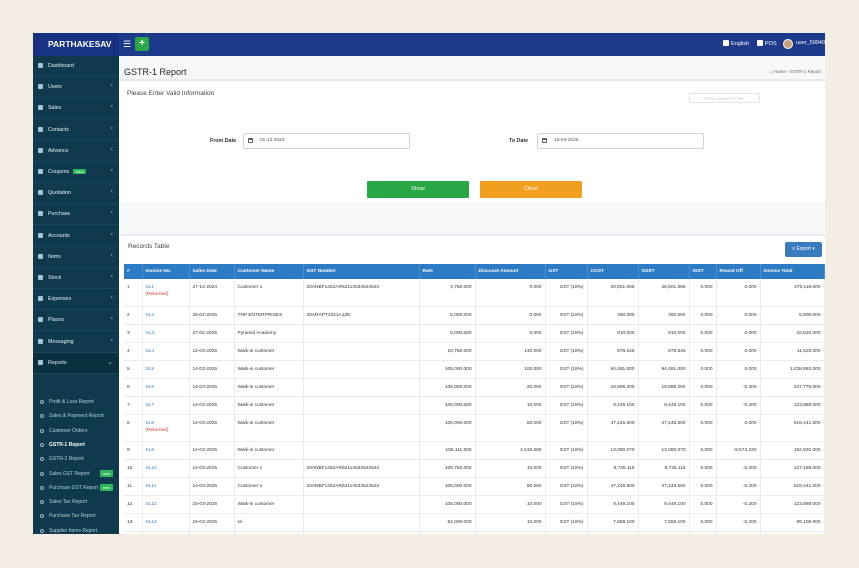 The height and width of the screenshot is (568, 859). What do you see at coordinates (76, 88) in the screenshot?
I see `sidebar-item-users: Users ‹` at bounding box center [76, 88].